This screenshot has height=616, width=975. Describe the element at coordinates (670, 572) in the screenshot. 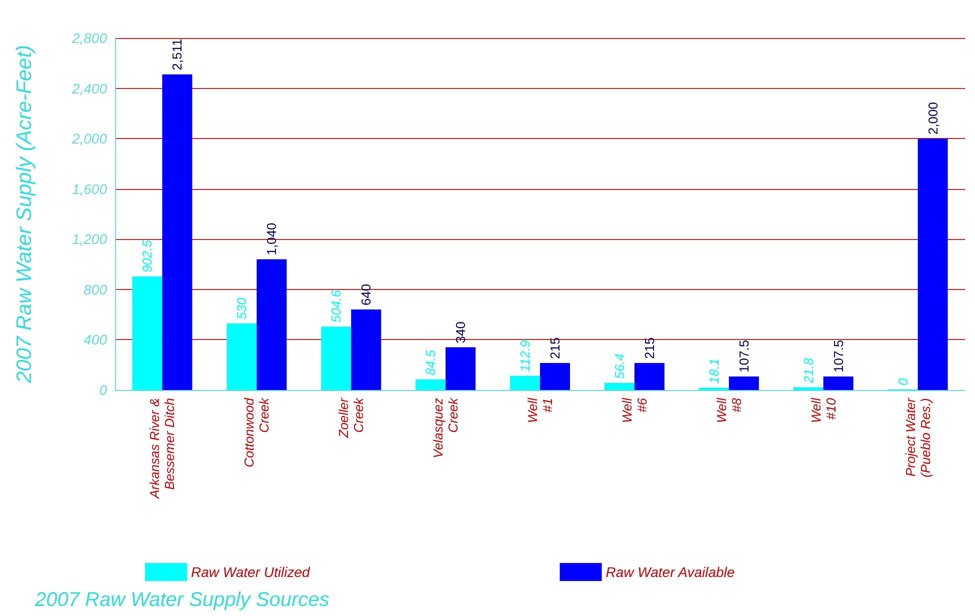

I see `legend-label: Raw Water Available` at that location.